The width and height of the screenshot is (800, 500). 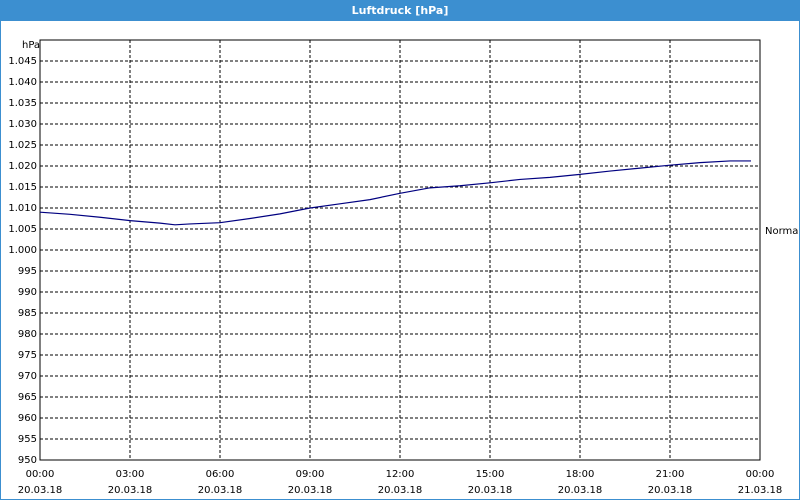 What do you see at coordinates (27, 439) in the screenshot?
I see `y-tick-label: 955` at bounding box center [27, 439].